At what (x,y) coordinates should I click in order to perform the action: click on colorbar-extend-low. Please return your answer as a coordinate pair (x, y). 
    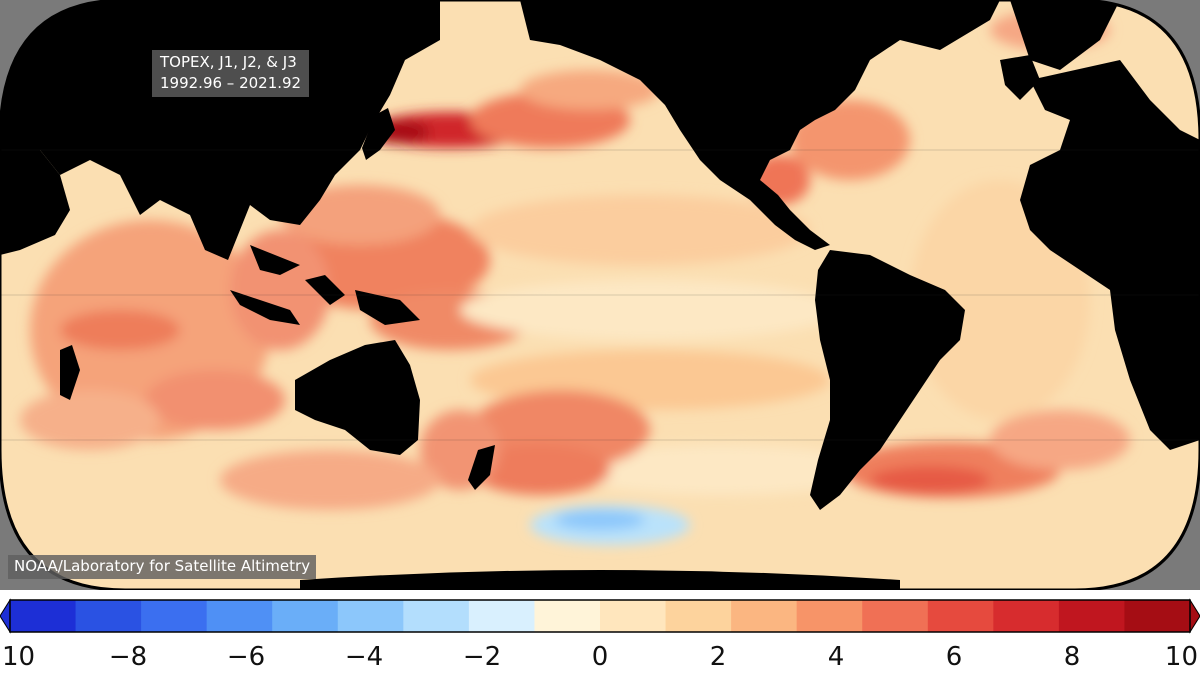
    Looking at the image, I should click on (5, 616).